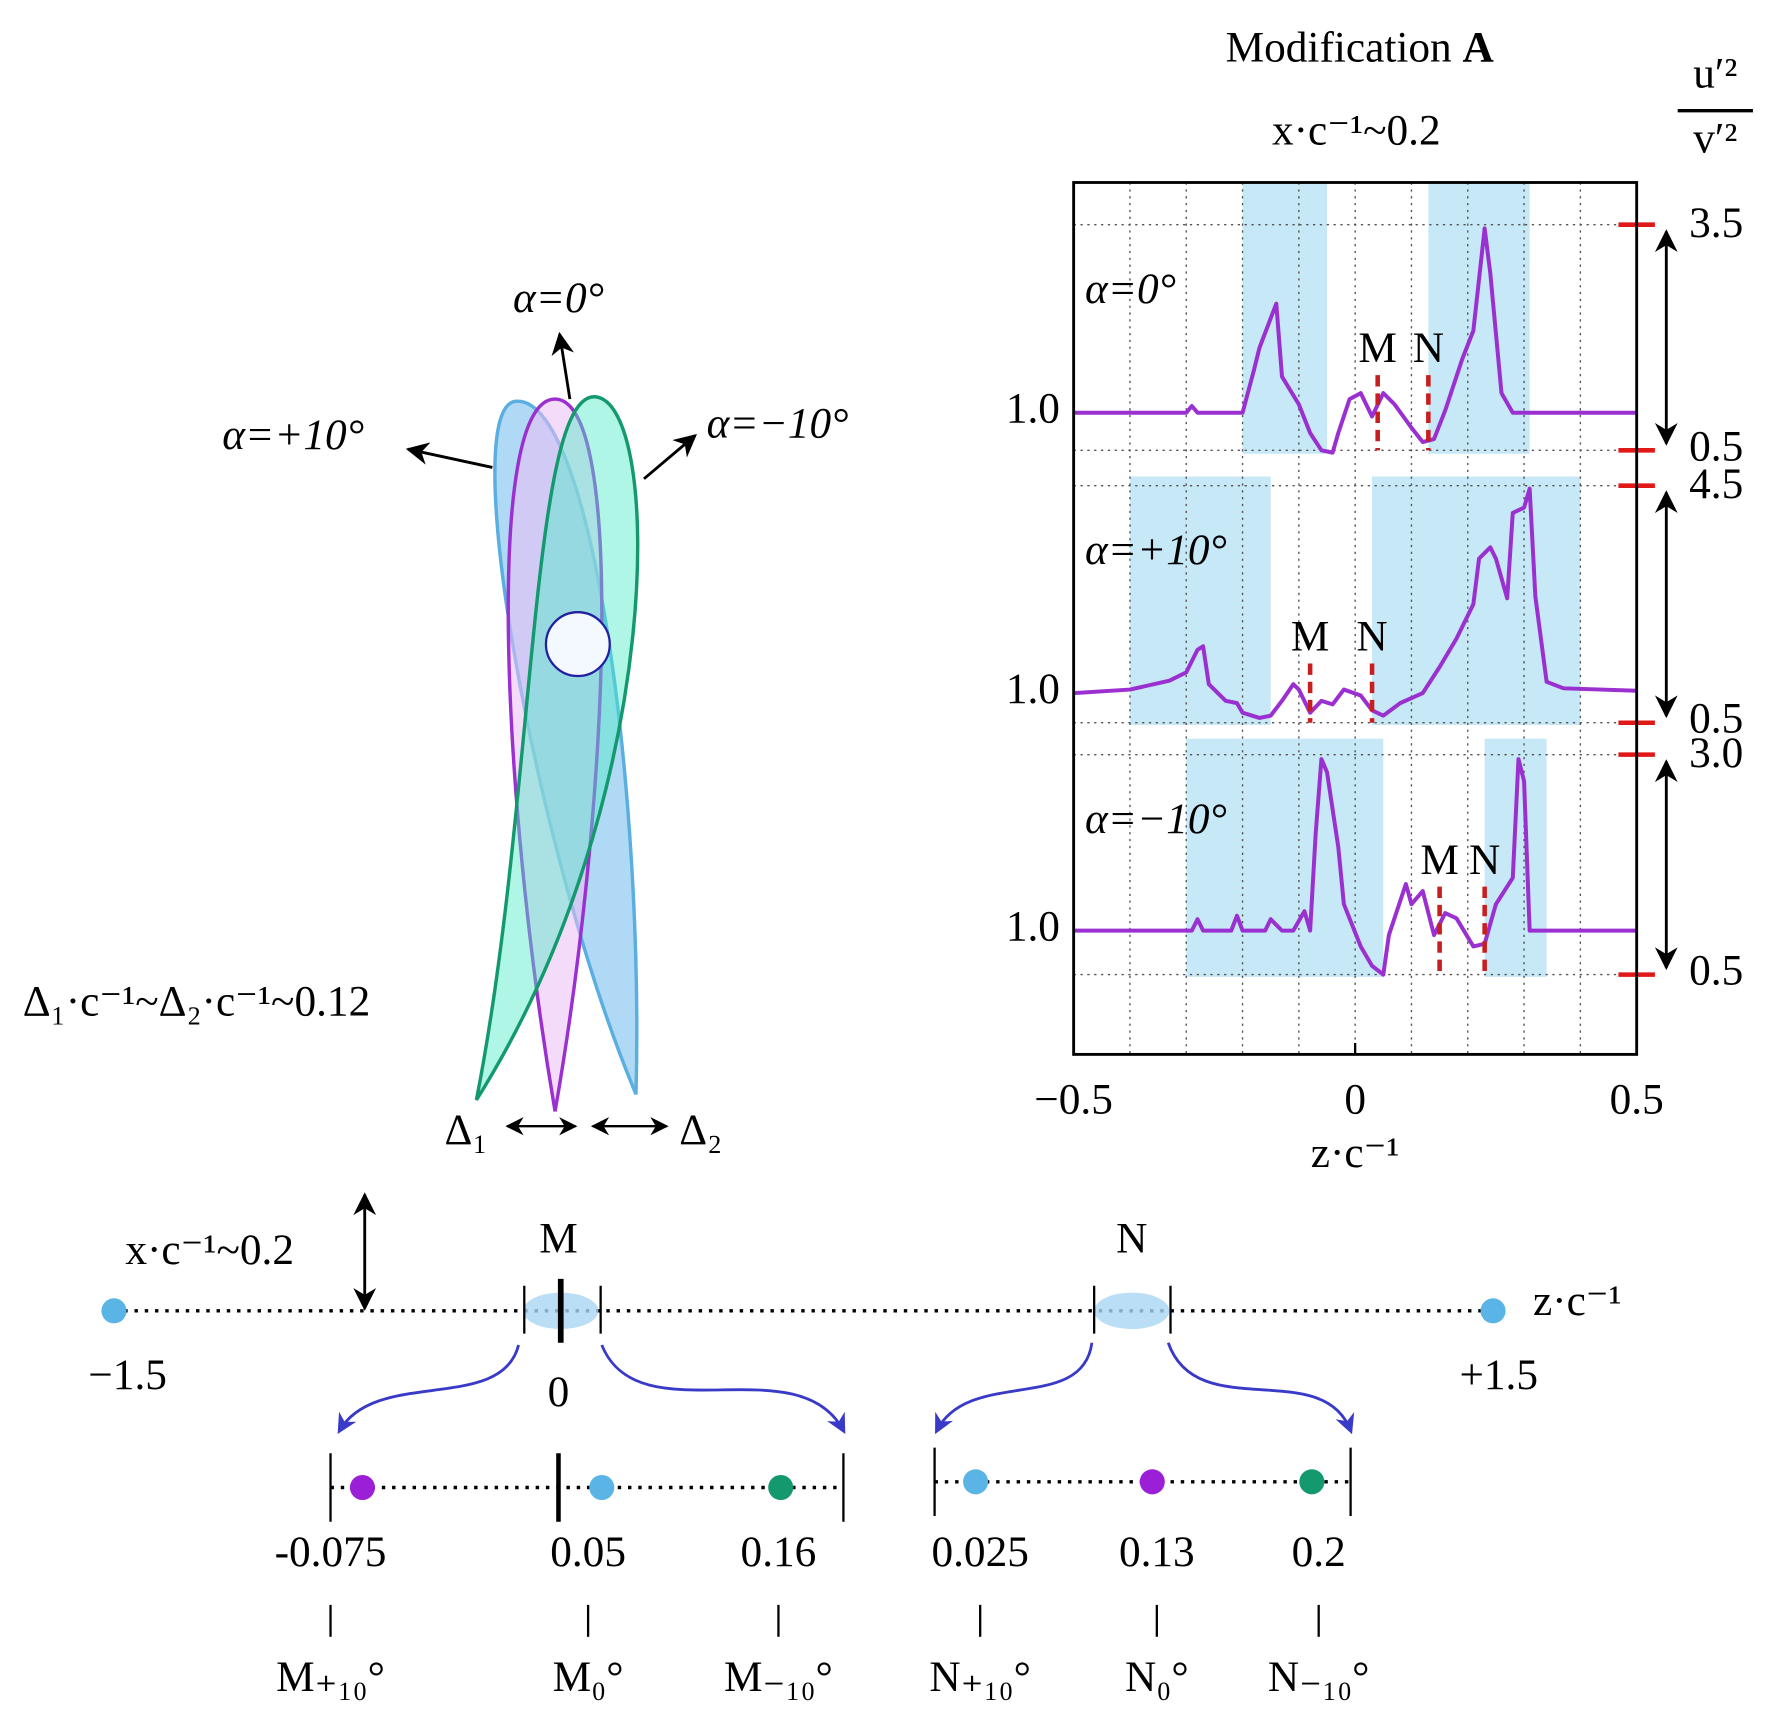  What do you see at coordinates (778, 1677) in the screenshot?
I see `point-label: M₋₁₀°` at bounding box center [778, 1677].